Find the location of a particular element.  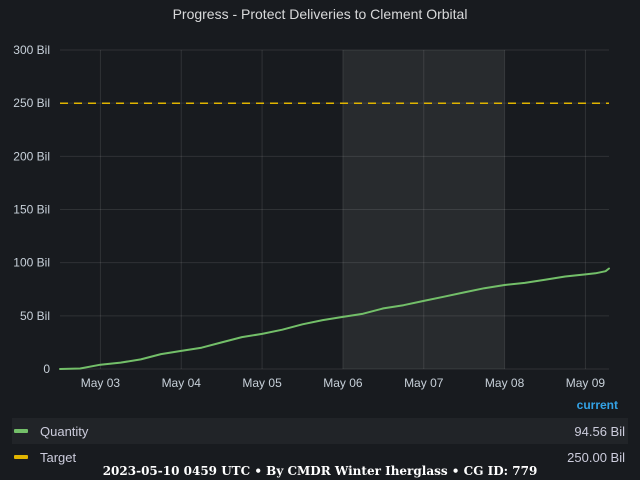

x-tick-label: May 06 is located at coordinates (343, 383).